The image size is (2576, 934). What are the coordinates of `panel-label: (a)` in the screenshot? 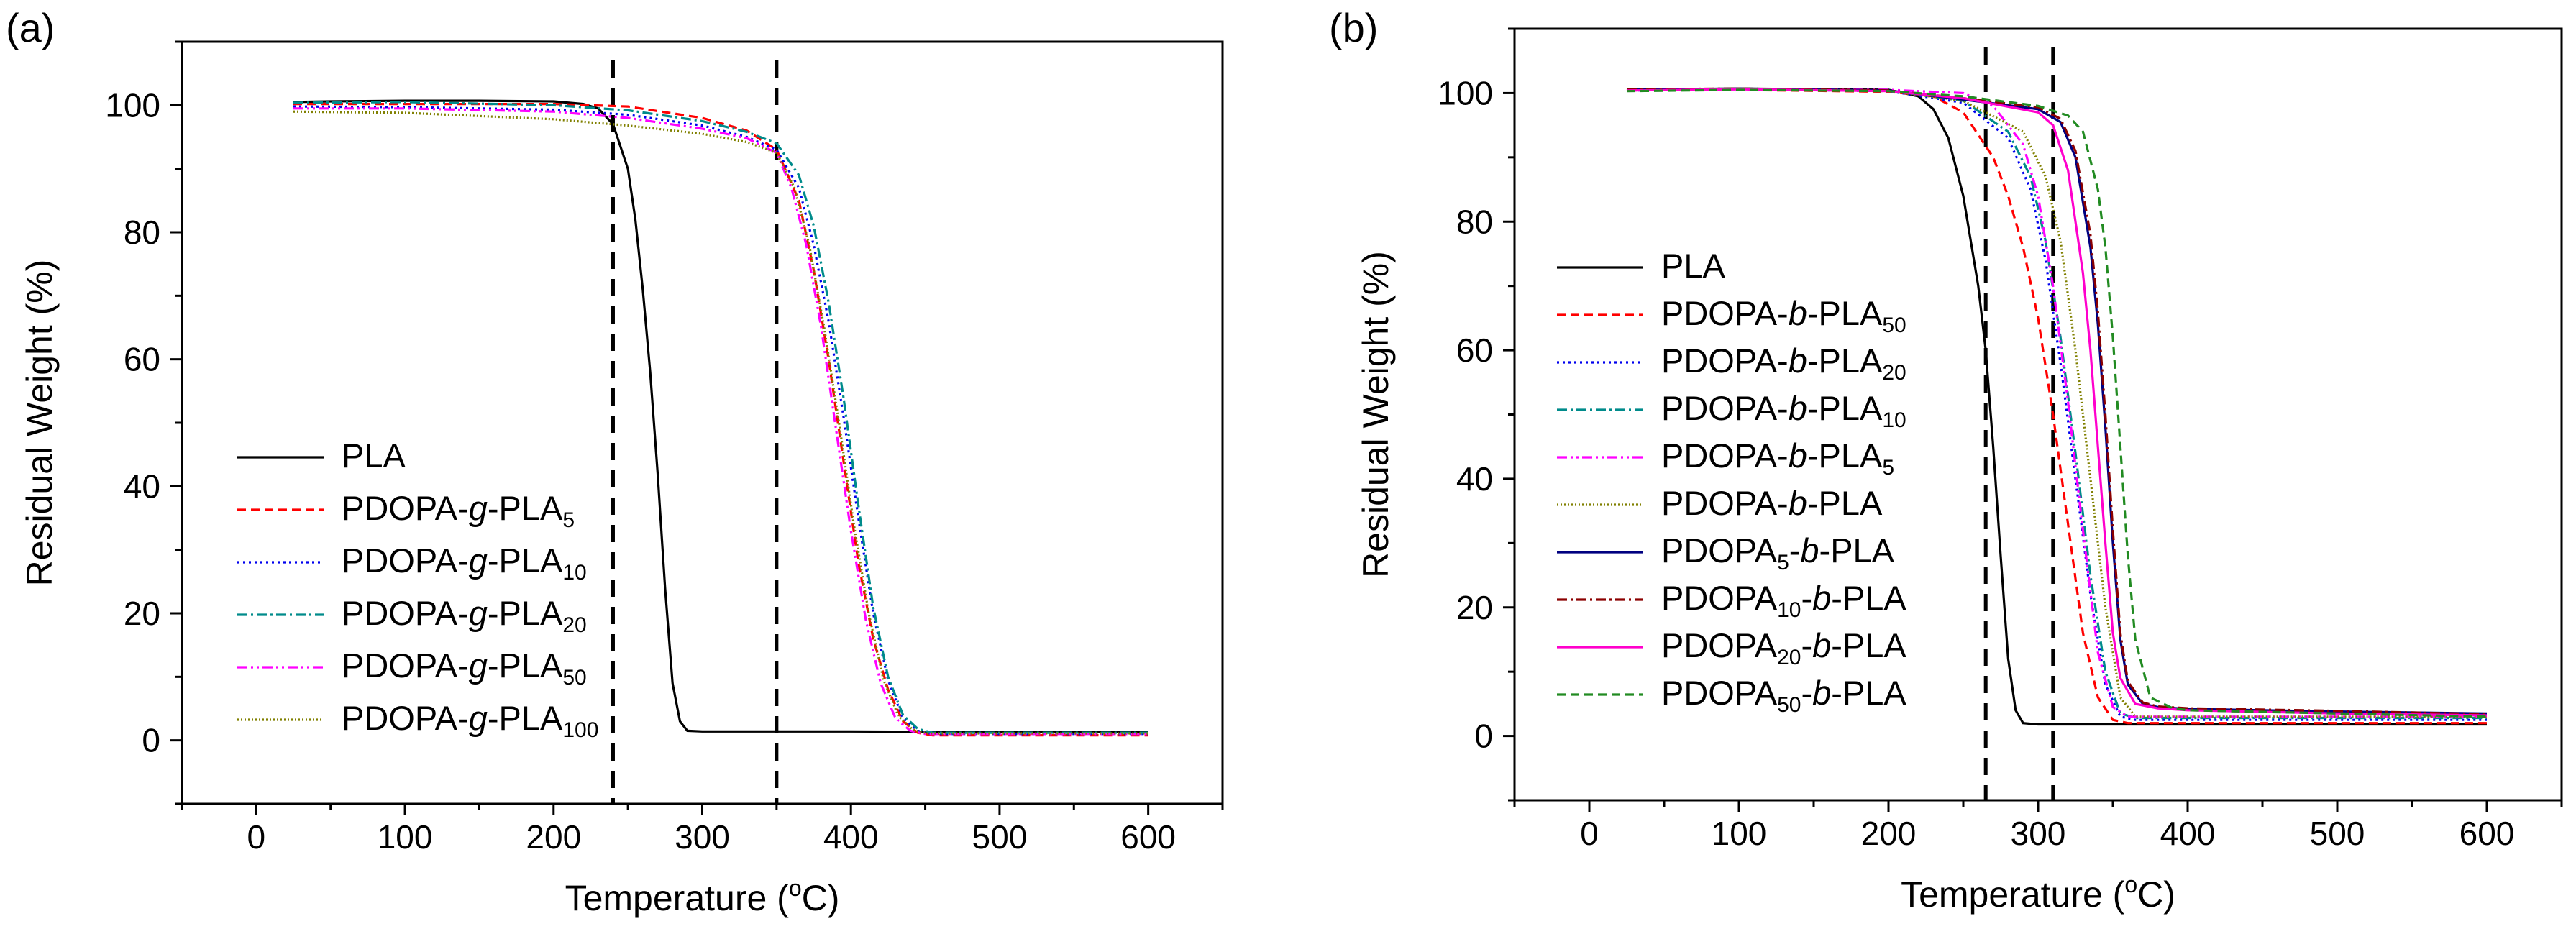 It's located at (30, 27).